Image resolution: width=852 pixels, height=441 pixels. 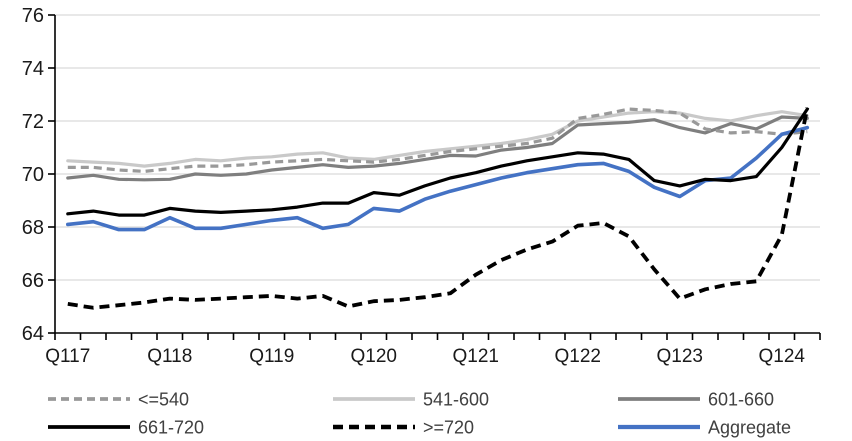 I want to click on y-tick-label: 70, so click(x=33, y=175).